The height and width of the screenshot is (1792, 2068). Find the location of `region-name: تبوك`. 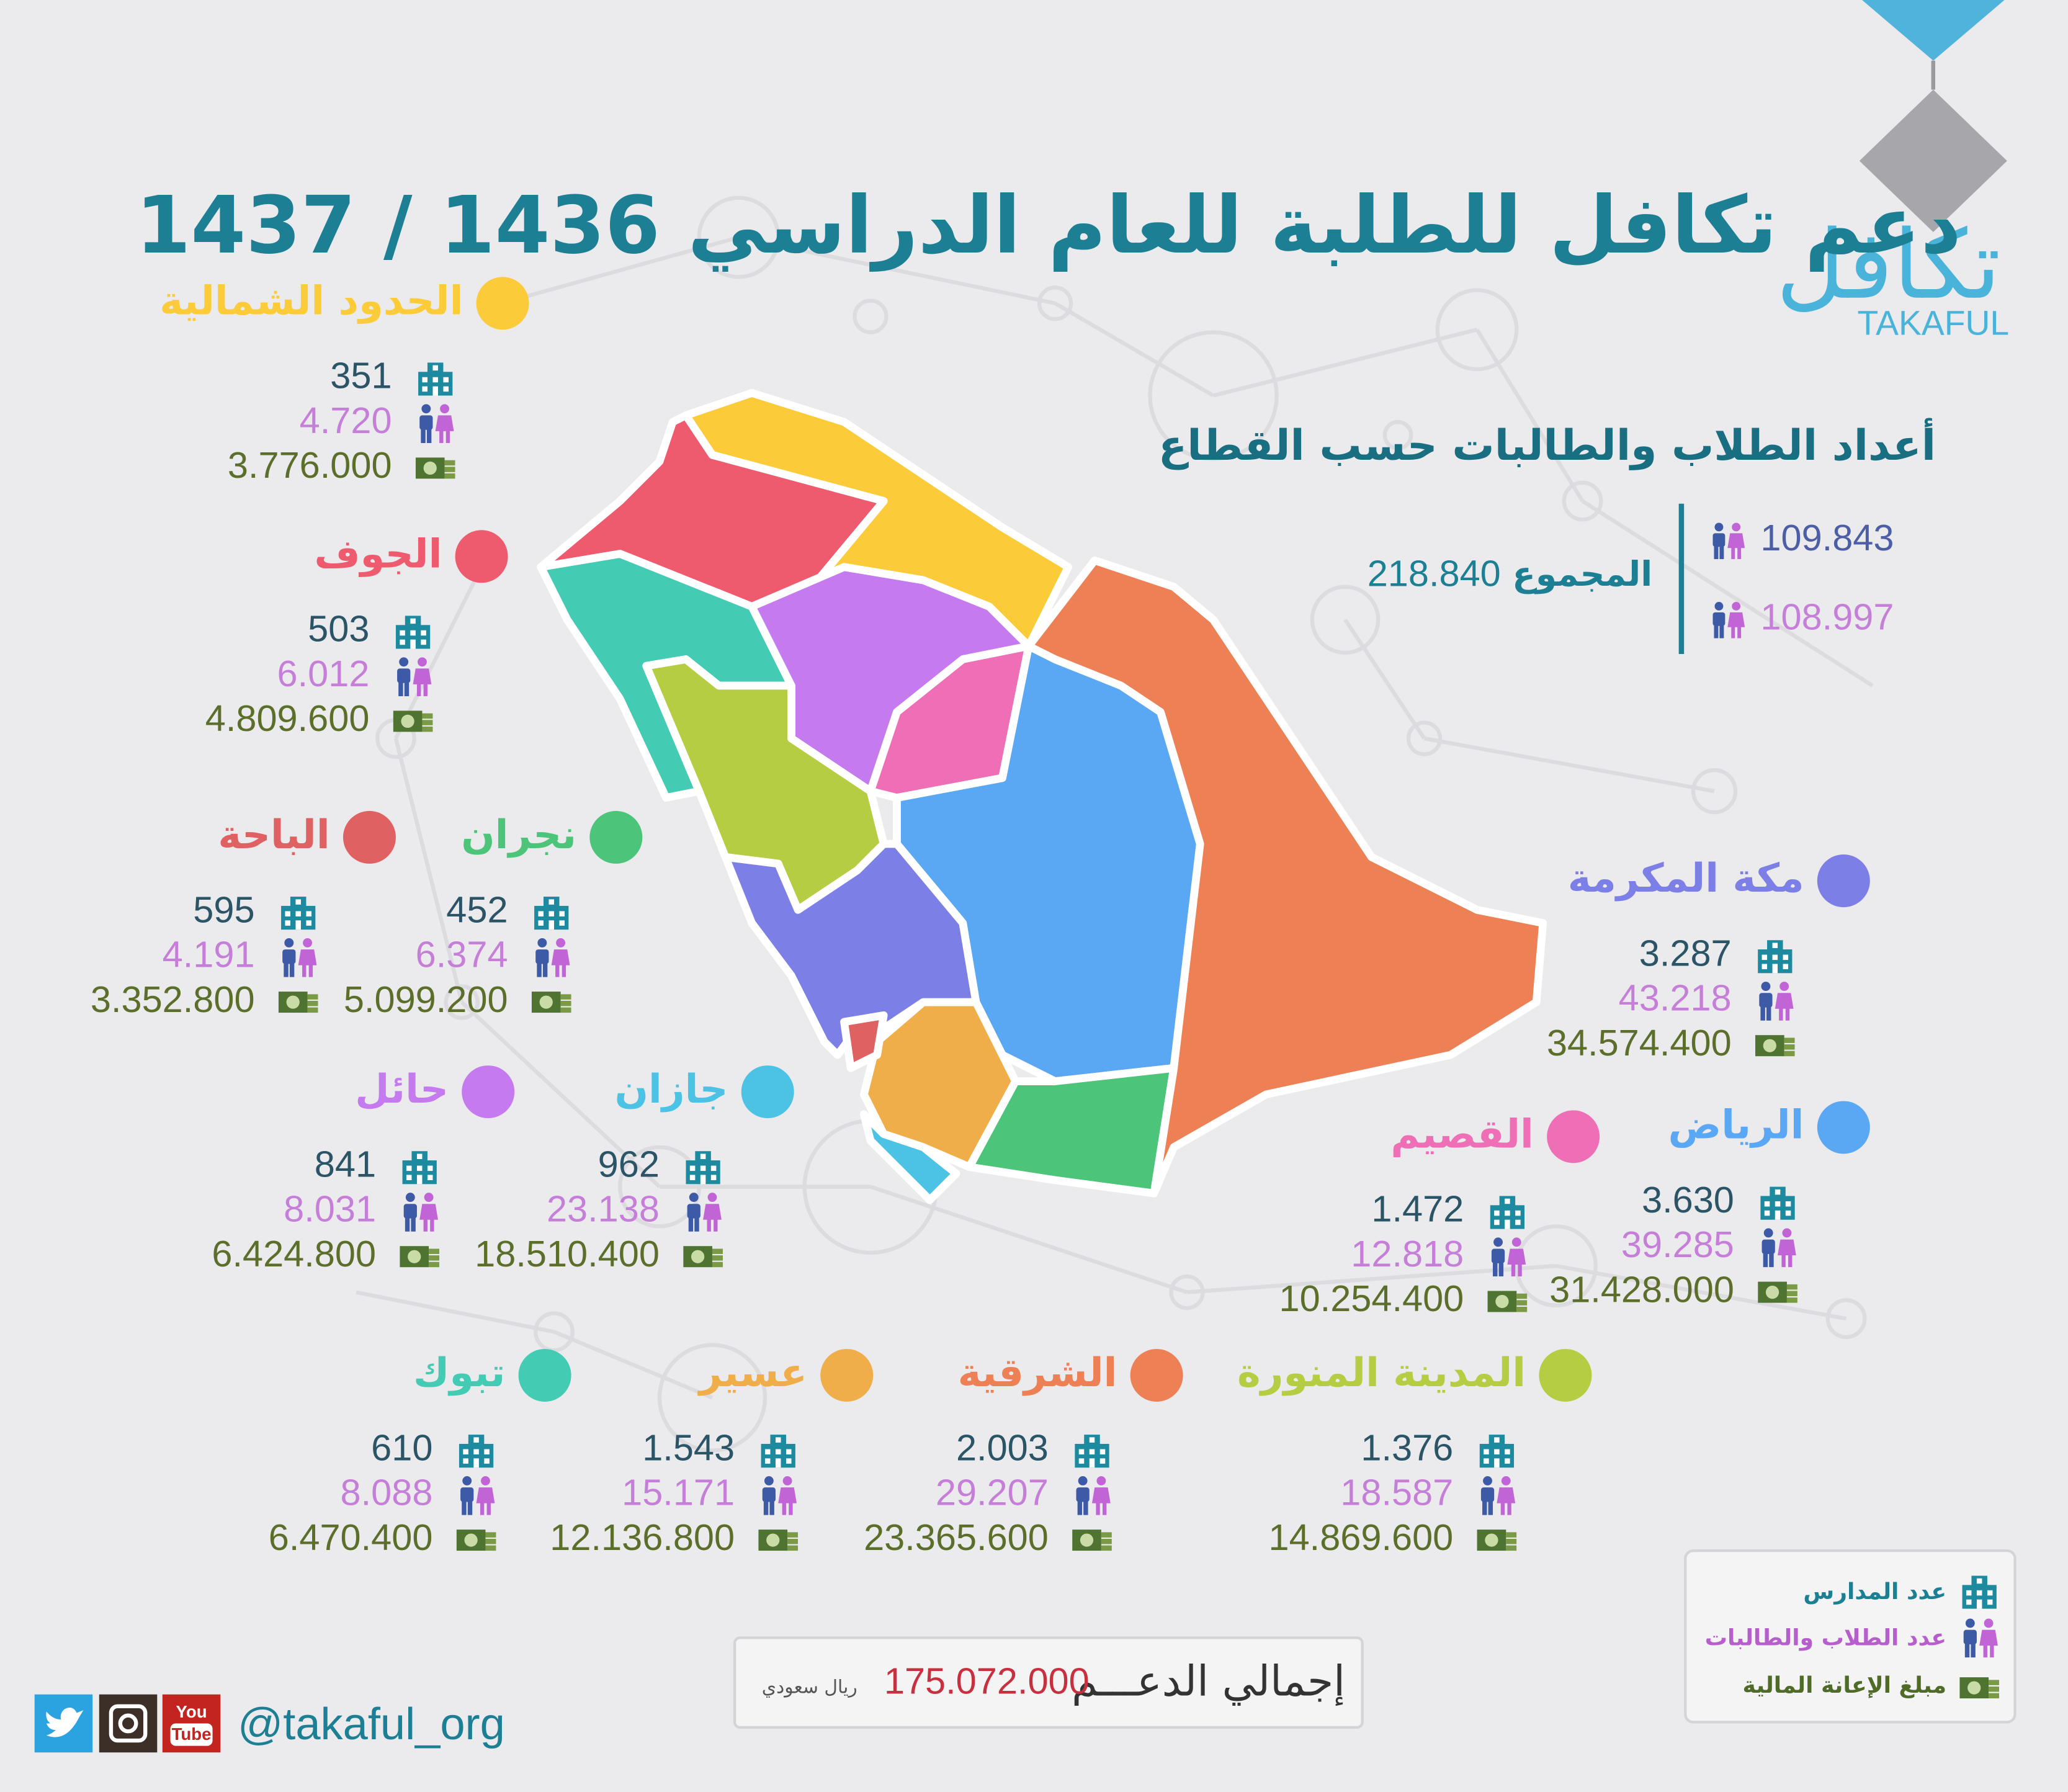

region-name: تبوك is located at coordinates (459, 1373).